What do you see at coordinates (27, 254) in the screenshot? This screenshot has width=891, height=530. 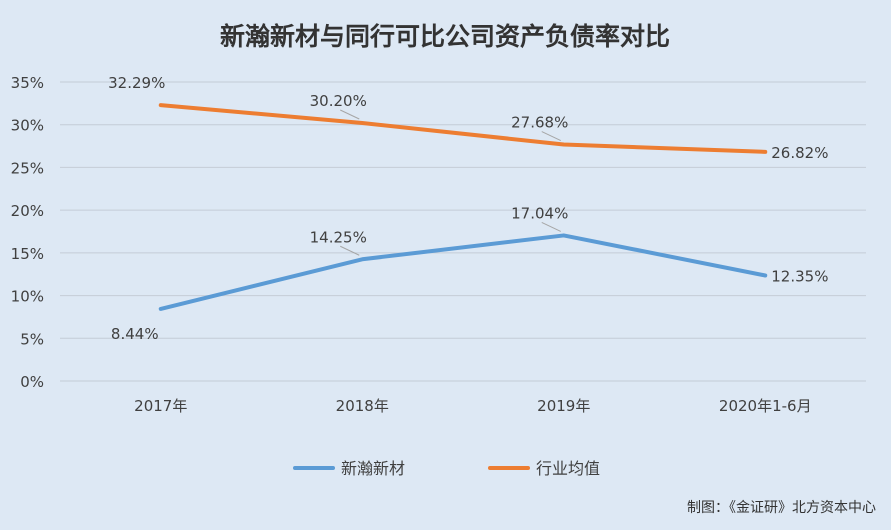 I see `y-tick-label: 15%` at bounding box center [27, 254].